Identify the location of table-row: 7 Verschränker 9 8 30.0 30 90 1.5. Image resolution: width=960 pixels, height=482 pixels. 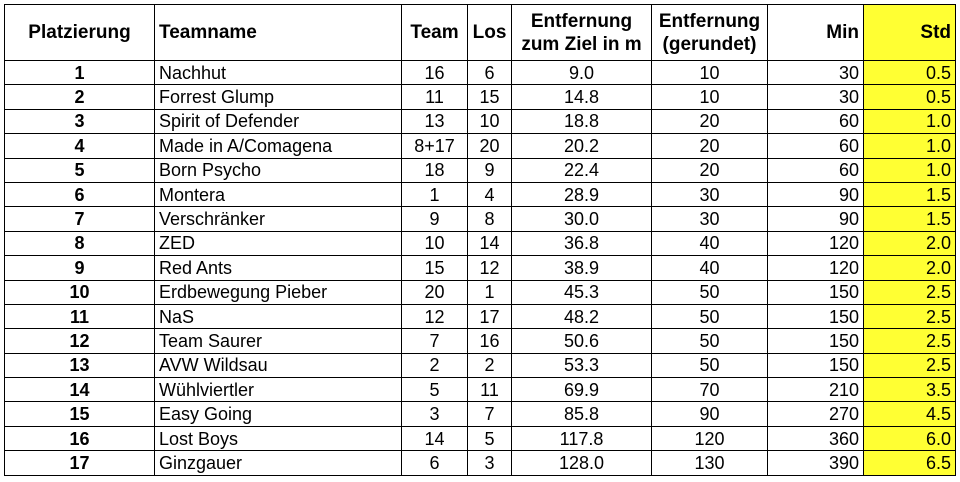
(480, 219).